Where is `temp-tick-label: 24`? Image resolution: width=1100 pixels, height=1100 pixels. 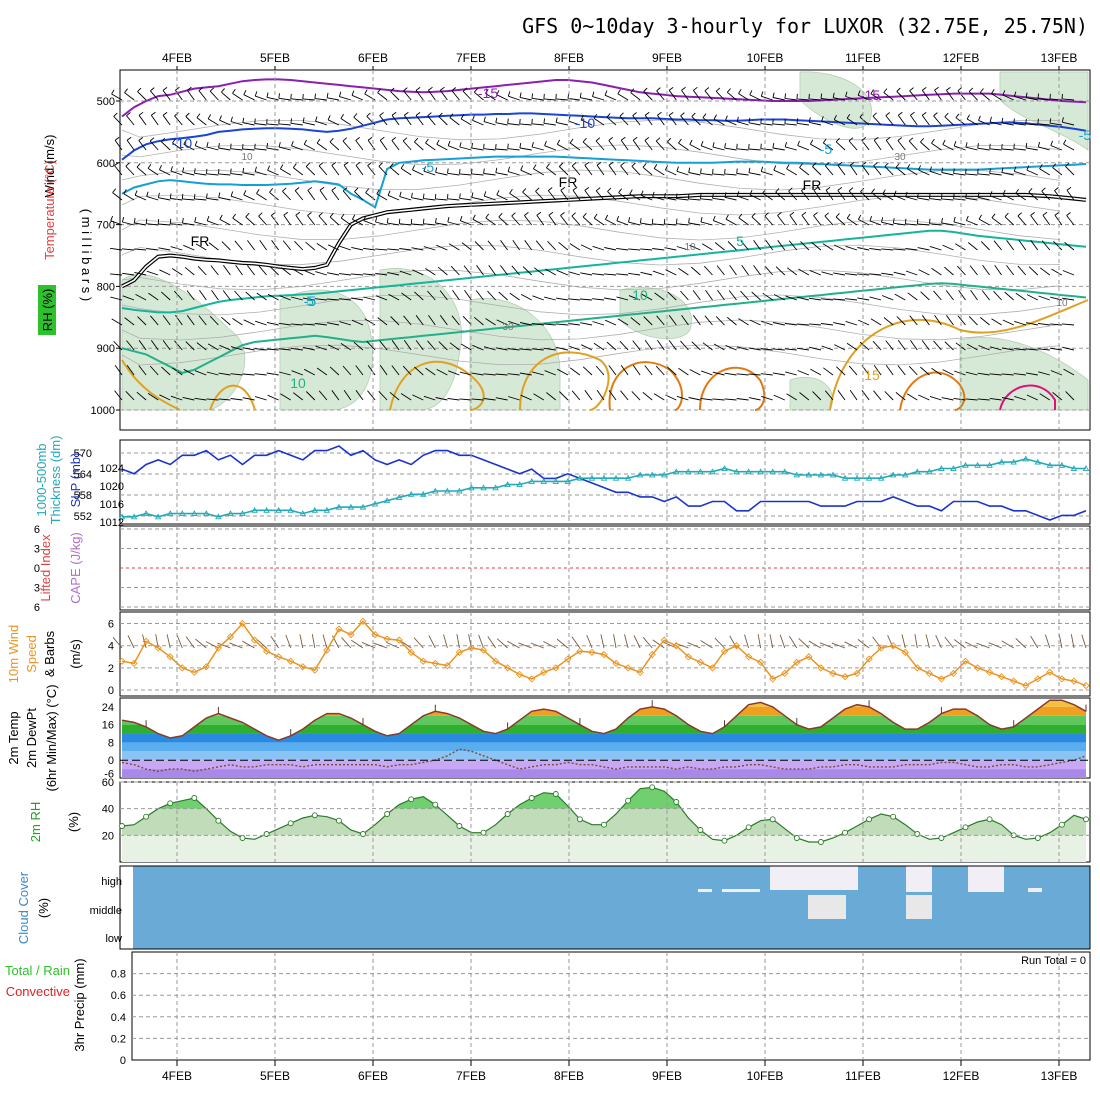
temp-tick-label: 24 is located at coordinates (108, 708).